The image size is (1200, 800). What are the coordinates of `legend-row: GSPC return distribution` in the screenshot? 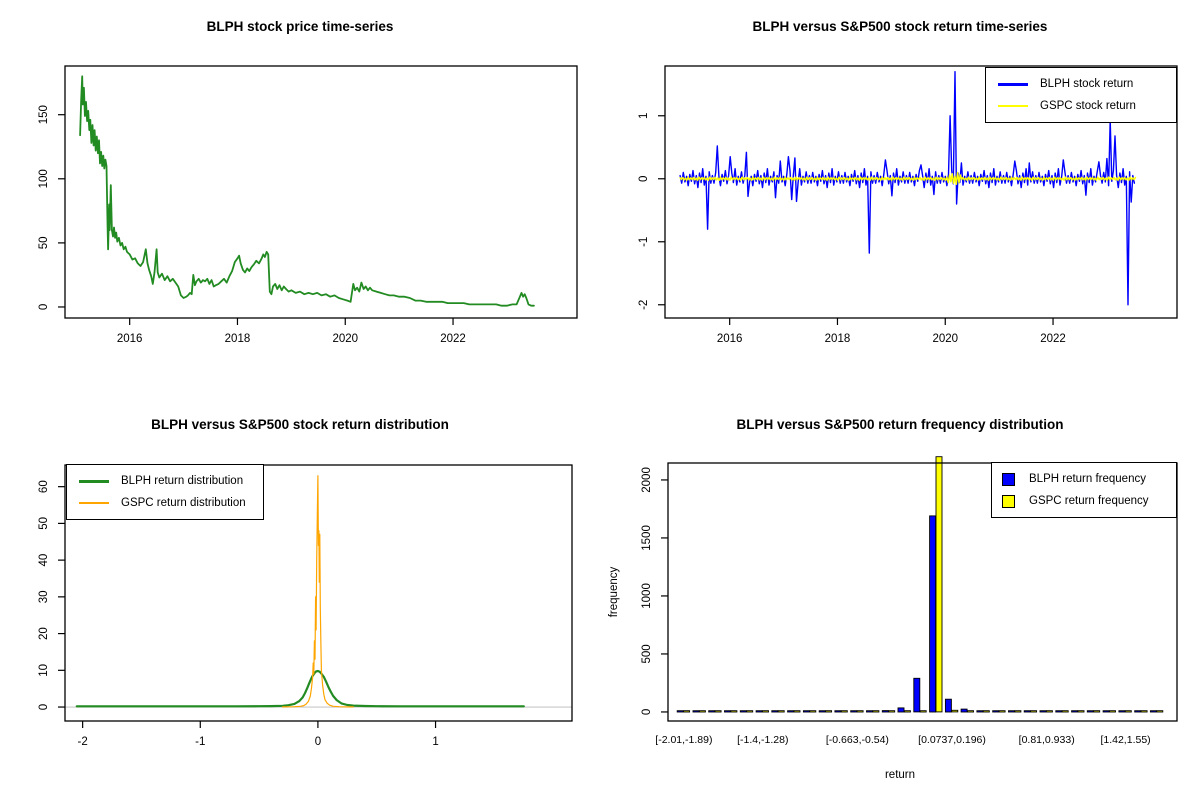 It's located at (166, 503).